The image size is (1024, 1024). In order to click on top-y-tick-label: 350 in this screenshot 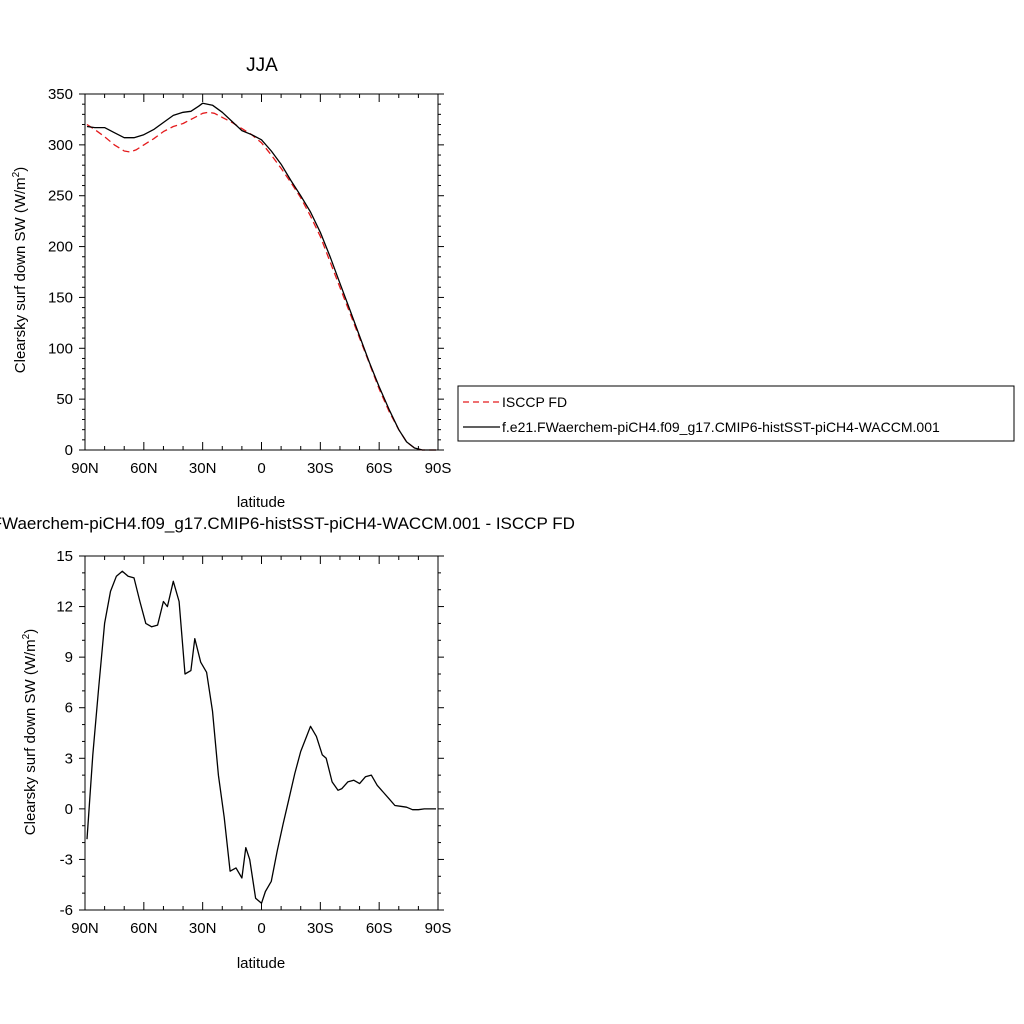, I will do `click(60, 94)`.